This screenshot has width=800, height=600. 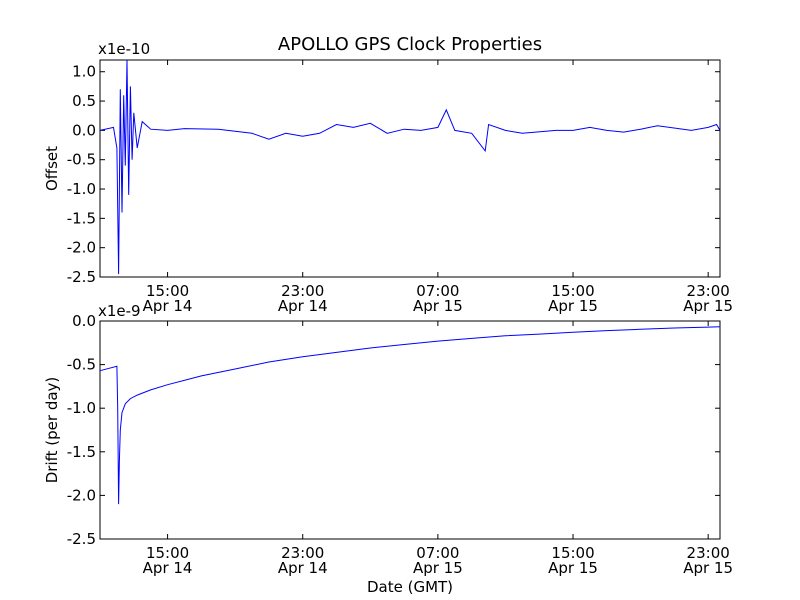 I want to click on offset-ytick-label-3: -0.5, so click(x=81, y=160).